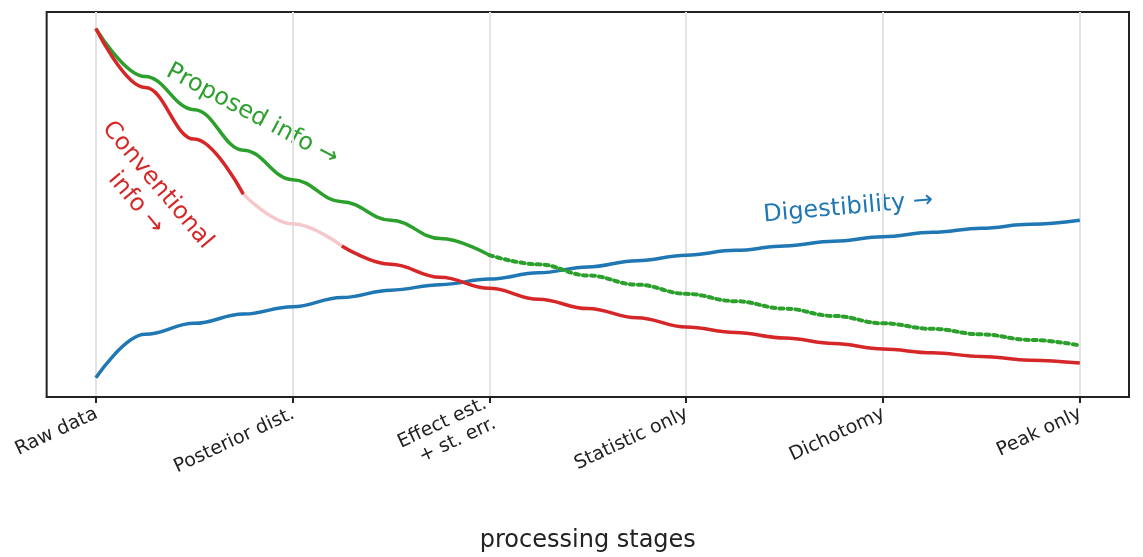  I want to click on annotation: Digestibility →, so click(848, 206).